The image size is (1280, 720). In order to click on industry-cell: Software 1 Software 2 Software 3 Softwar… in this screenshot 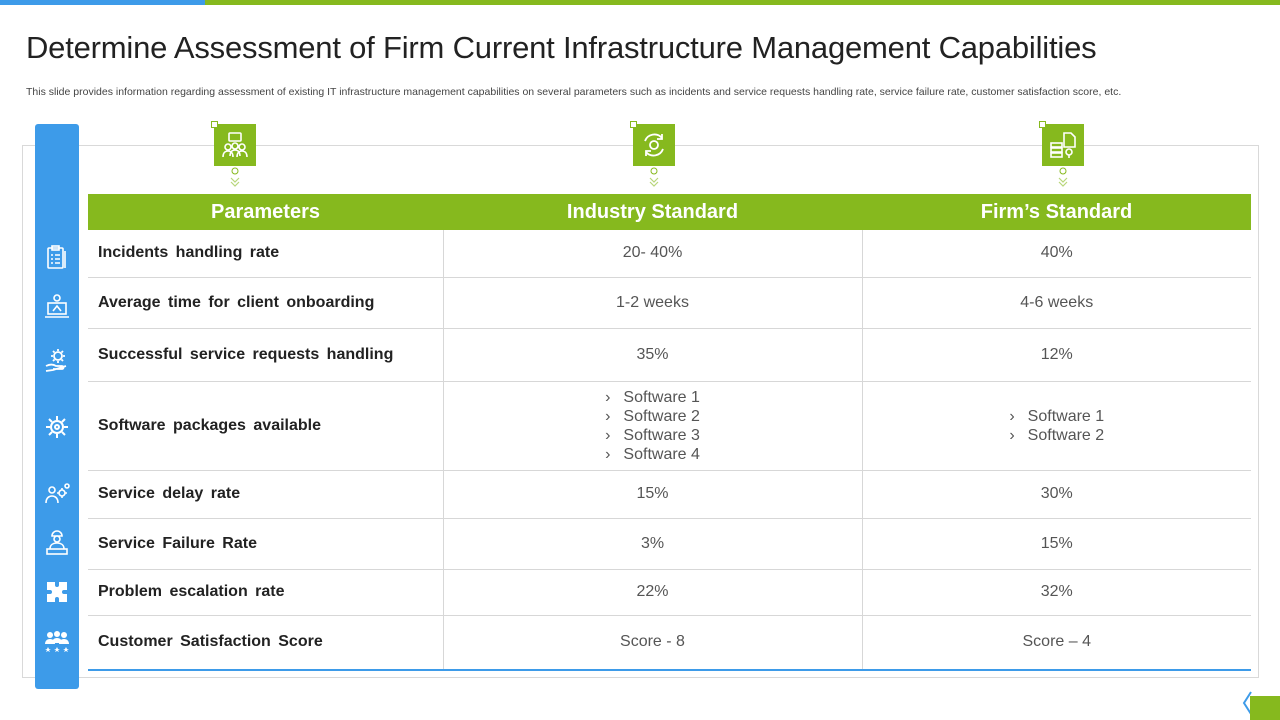, I will do `click(652, 426)`.